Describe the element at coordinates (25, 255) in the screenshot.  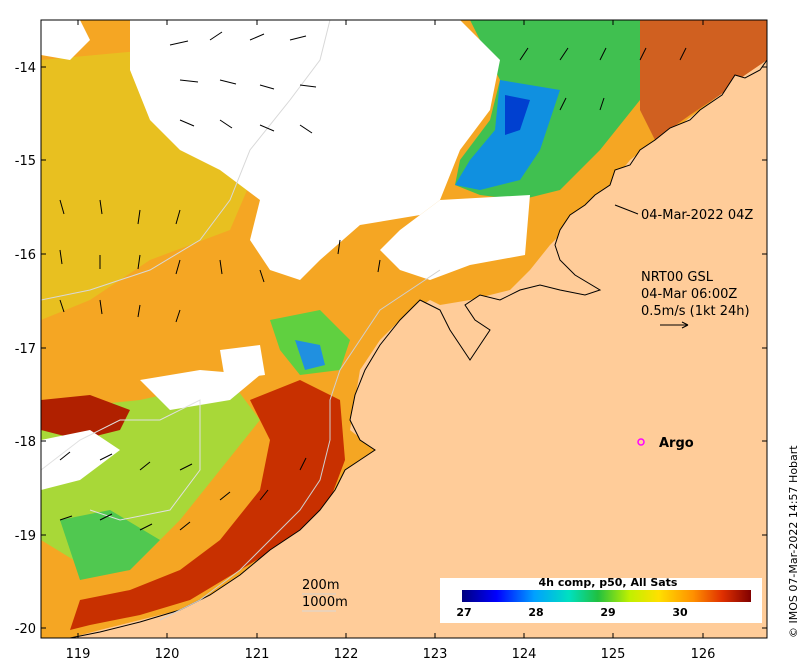
I see `lat-label: -16` at that location.